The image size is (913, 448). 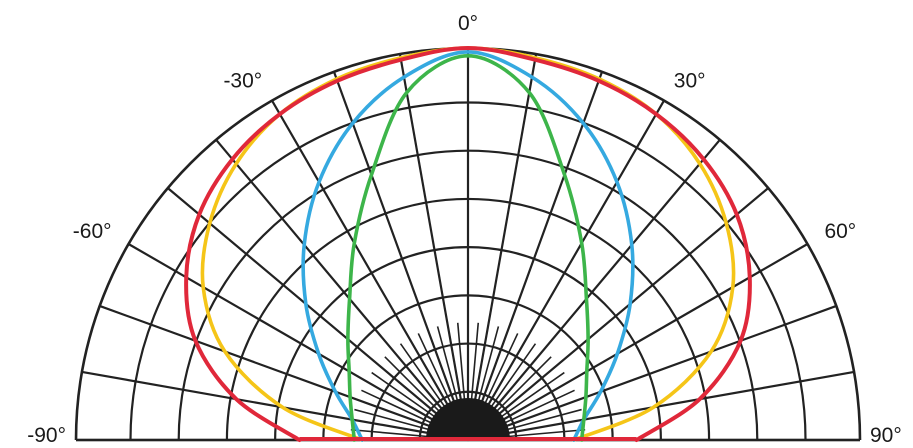 What do you see at coordinates (242, 81) in the screenshot?
I see `angle-tick-label: -30°` at bounding box center [242, 81].